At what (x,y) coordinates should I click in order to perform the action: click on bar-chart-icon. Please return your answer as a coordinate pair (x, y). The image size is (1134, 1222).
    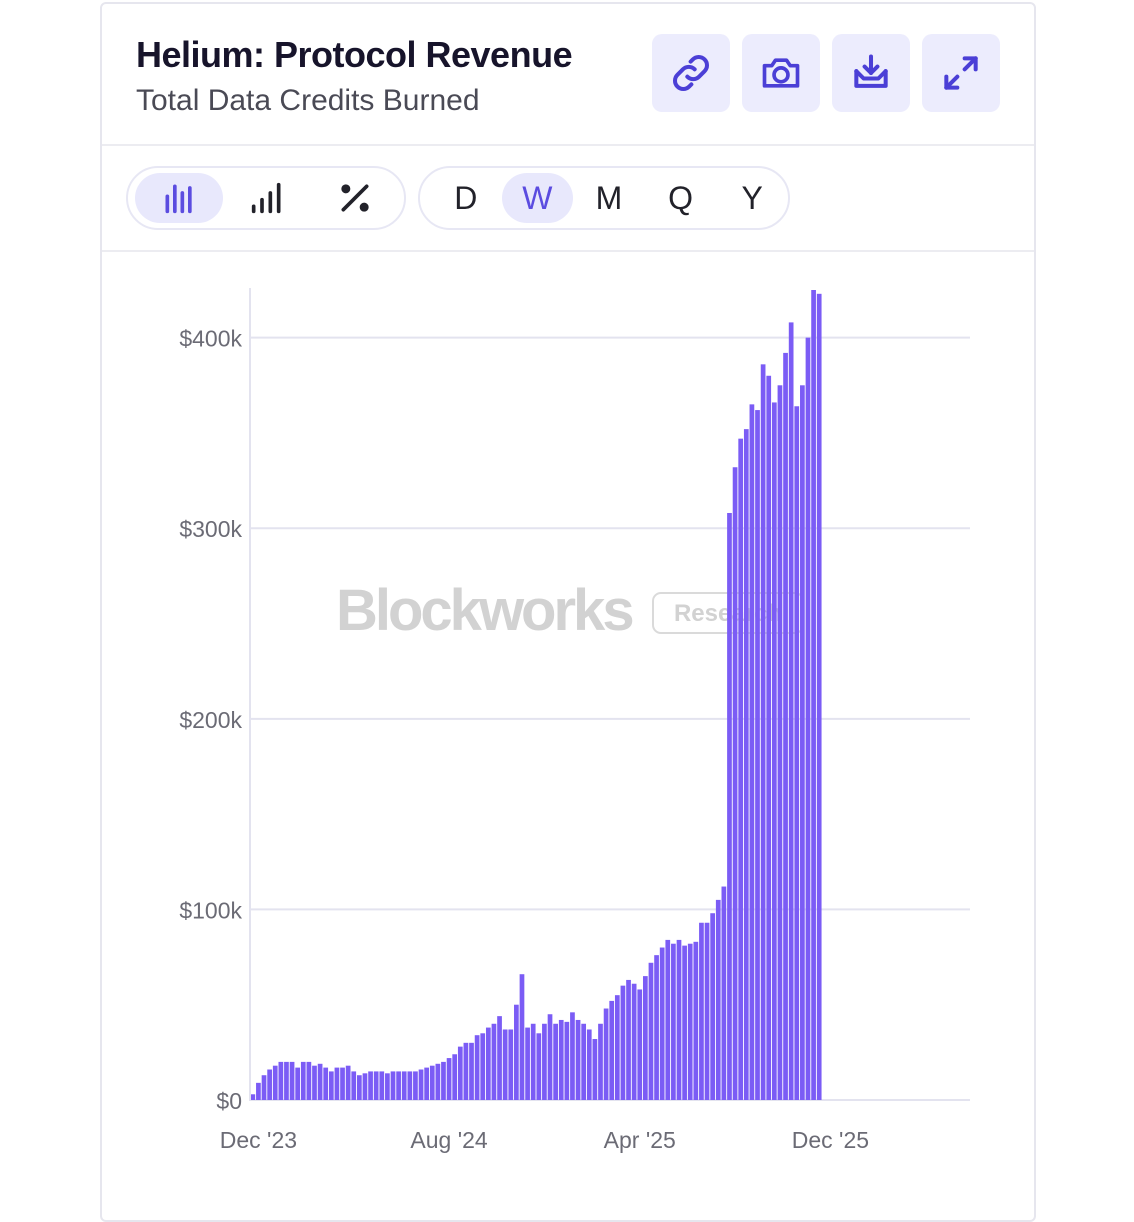
    Looking at the image, I should click on (178, 199).